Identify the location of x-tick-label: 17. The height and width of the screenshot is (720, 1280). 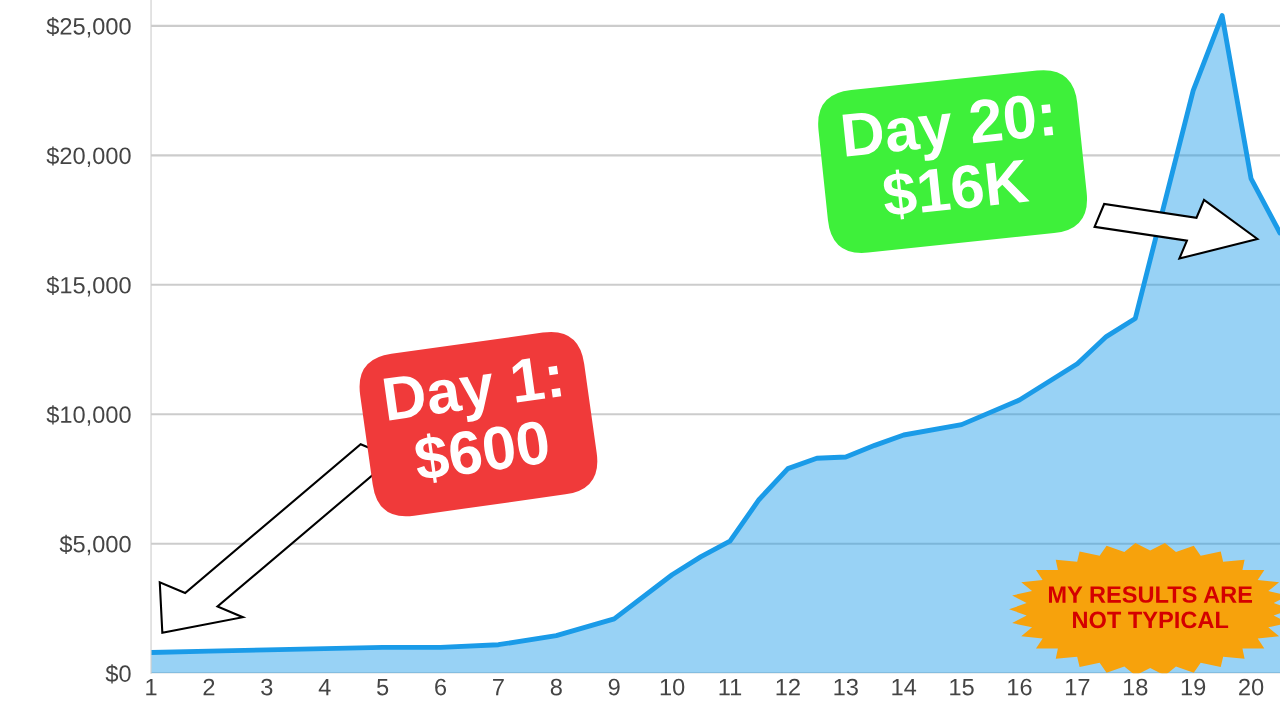
(1078, 687).